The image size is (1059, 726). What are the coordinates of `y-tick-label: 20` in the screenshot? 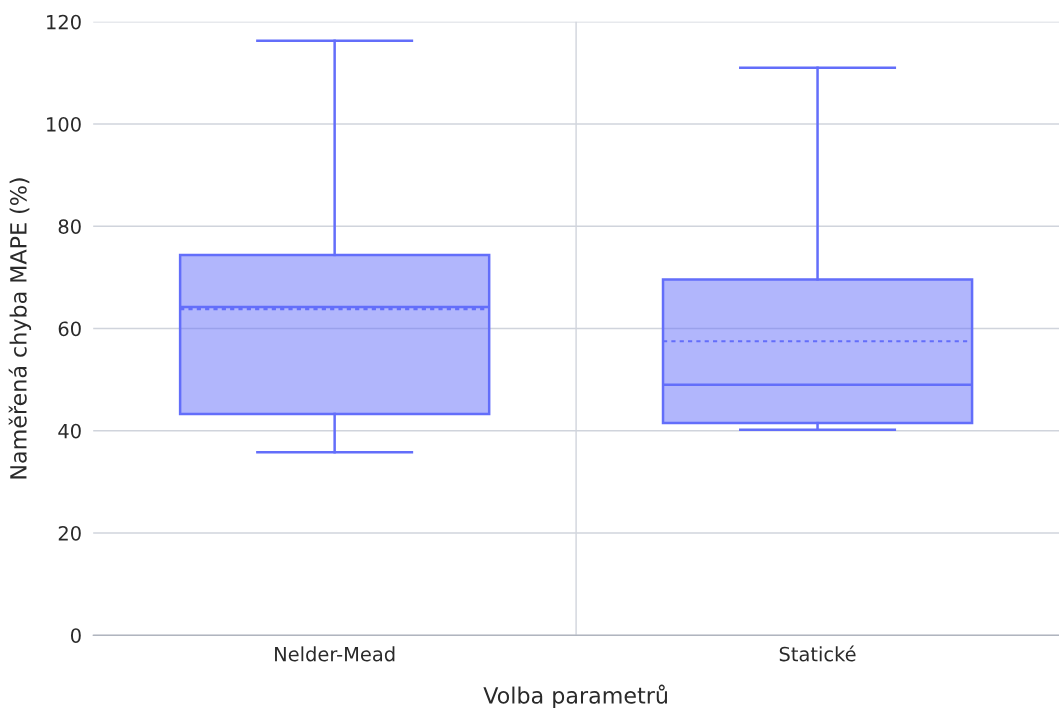 It's located at (69, 533).